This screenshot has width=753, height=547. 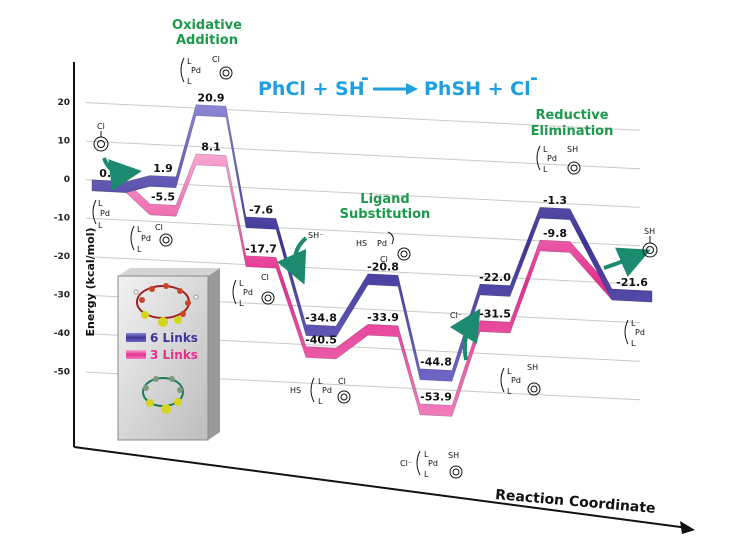 What do you see at coordinates (207, 25) in the screenshot?
I see `stage-oxidative-addition-line1: Oxidative` at bounding box center [207, 25].